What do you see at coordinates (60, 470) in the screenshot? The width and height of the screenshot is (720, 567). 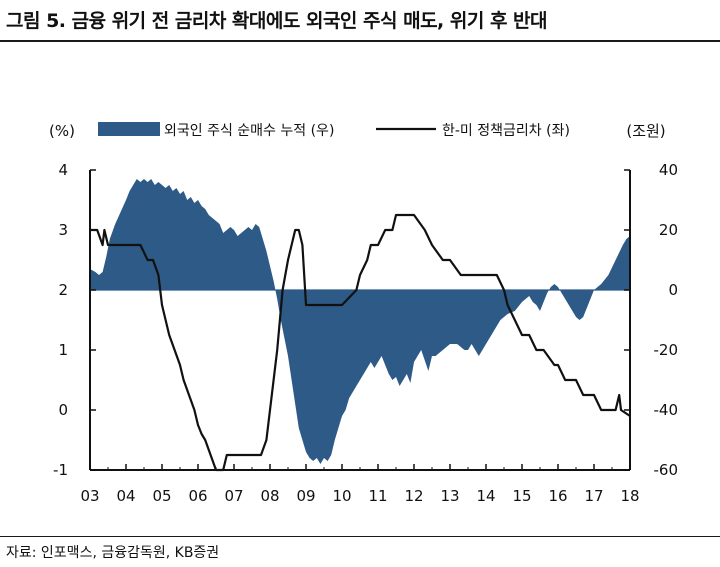 I see `left-axis-tick-label: -1` at bounding box center [60, 470].